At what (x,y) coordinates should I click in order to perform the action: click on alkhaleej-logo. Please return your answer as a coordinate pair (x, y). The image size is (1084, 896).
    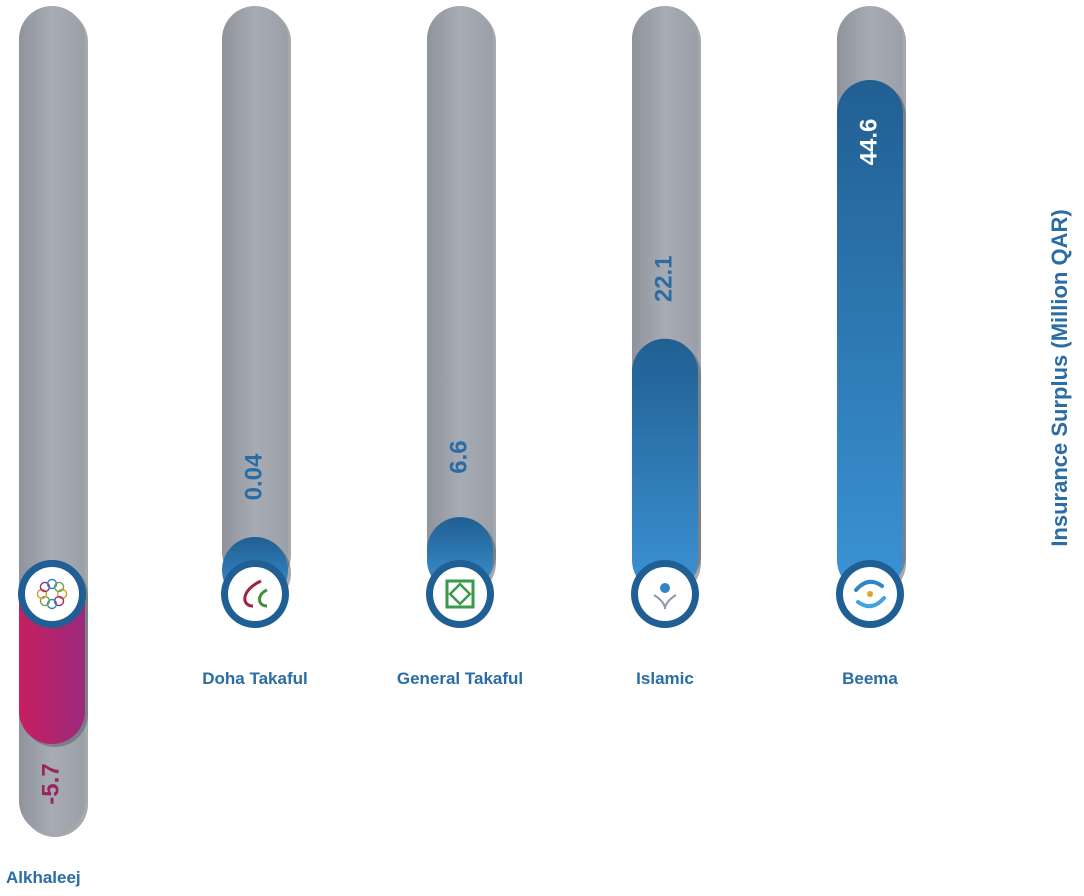
    Looking at the image, I should click on (52, 594).